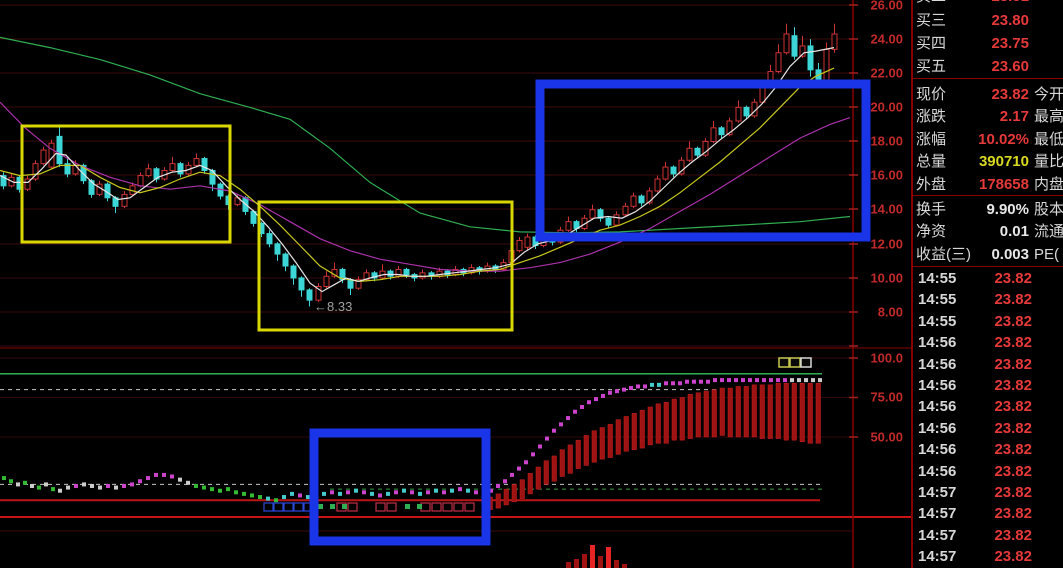 The width and height of the screenshot is (1063, 568). Describe the element at coordinates (407, 506) in the screenshot. I see `signal-square-green` at that location.